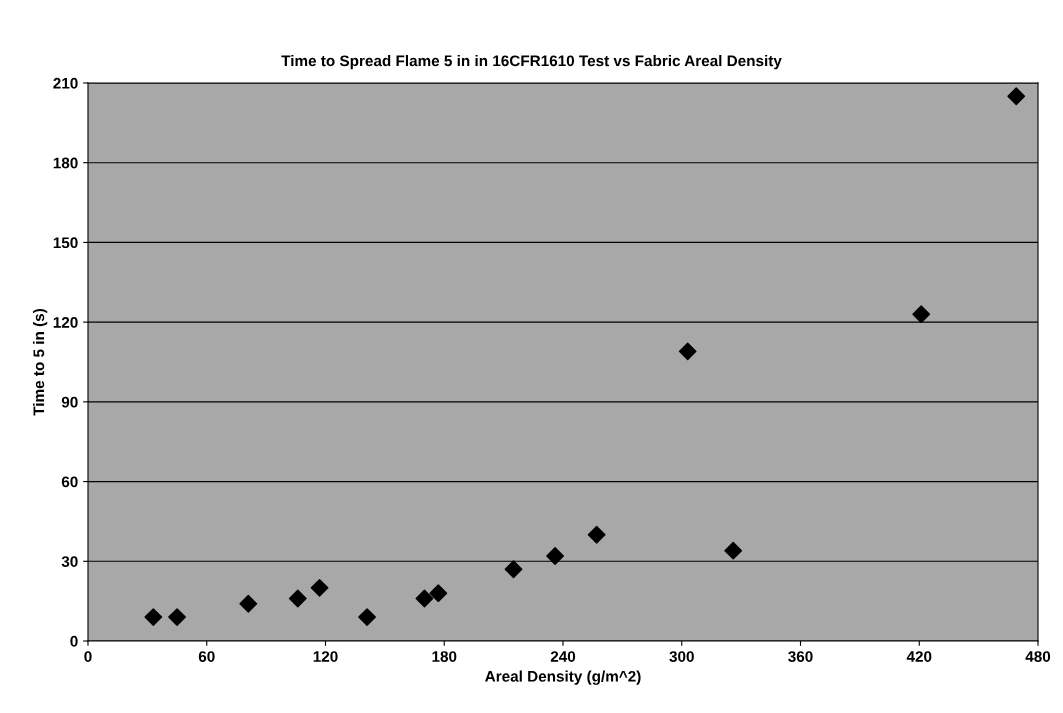  Describe the element at coordinates (69, 402) in the screenshot. I see `y-tick-label: 90` at that location.